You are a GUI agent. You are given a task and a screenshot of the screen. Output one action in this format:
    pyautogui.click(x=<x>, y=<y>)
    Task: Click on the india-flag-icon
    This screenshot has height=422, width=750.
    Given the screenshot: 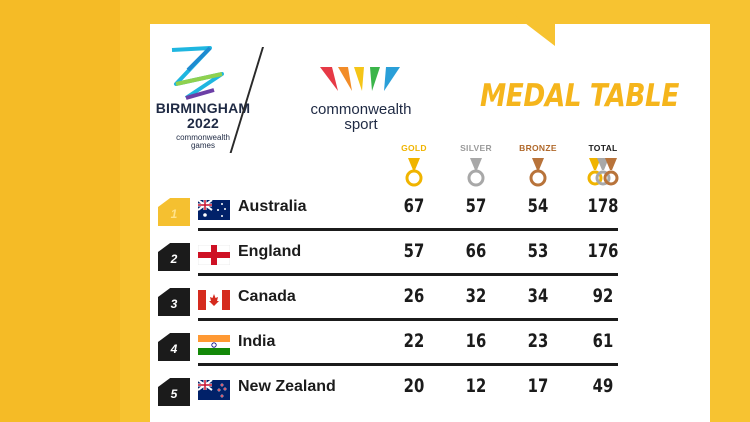 What is the action you would take?
    pyautogui.click(x=214, y=345)
    